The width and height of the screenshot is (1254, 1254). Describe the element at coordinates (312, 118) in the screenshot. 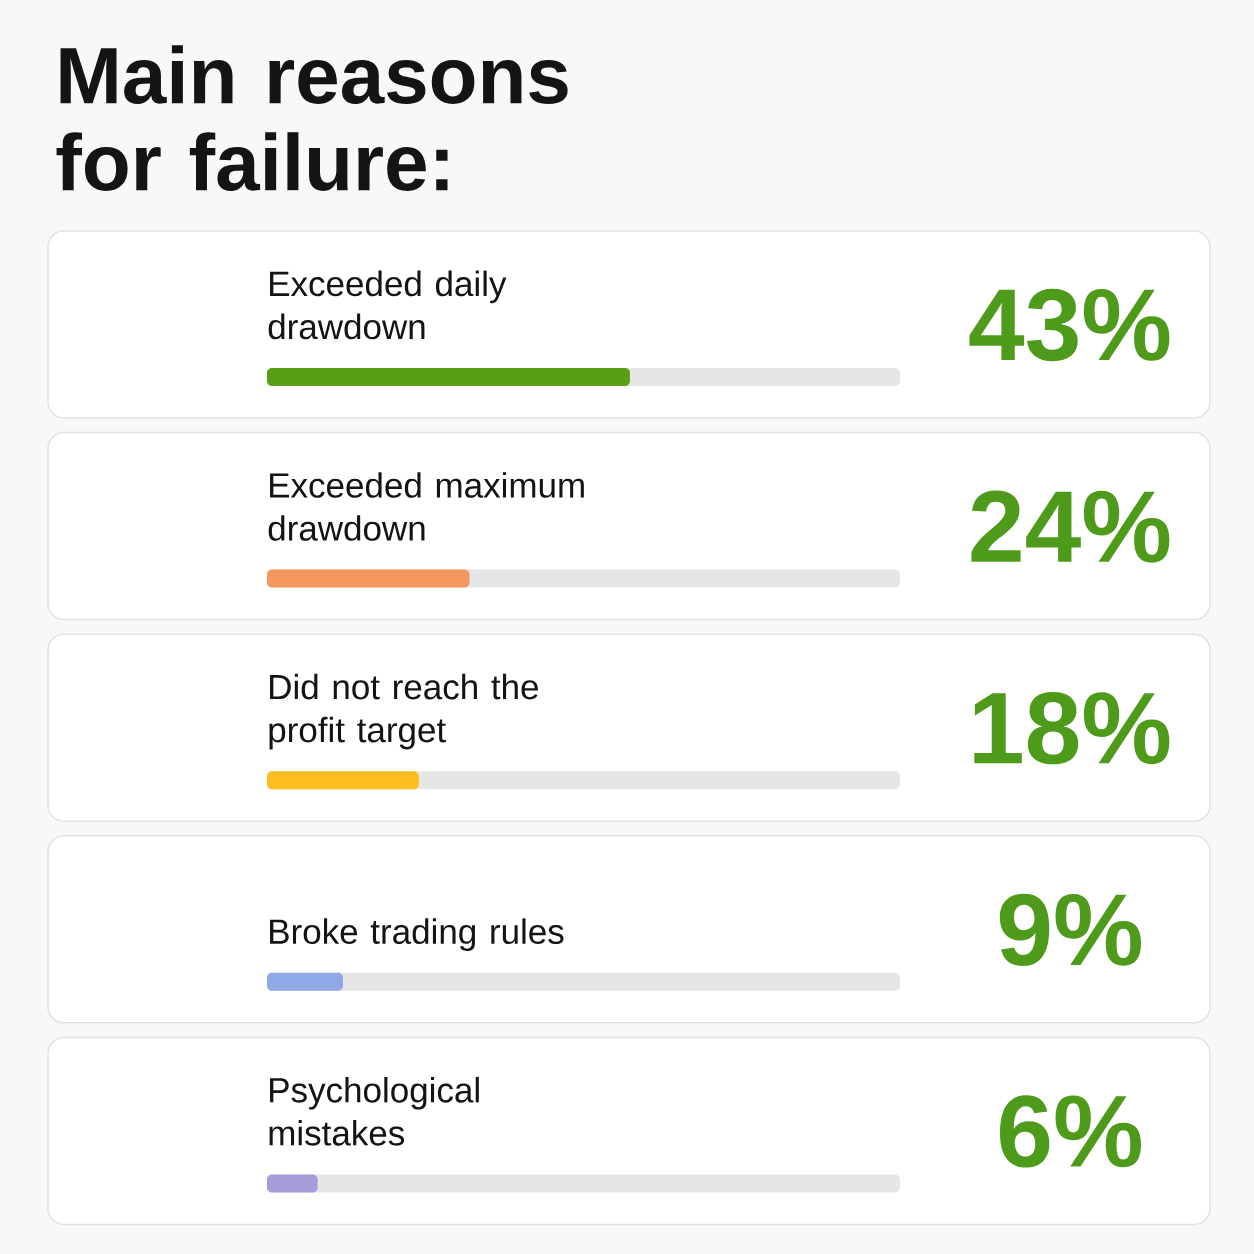

I see `chart-title: Main reasons for failure:` at that location.